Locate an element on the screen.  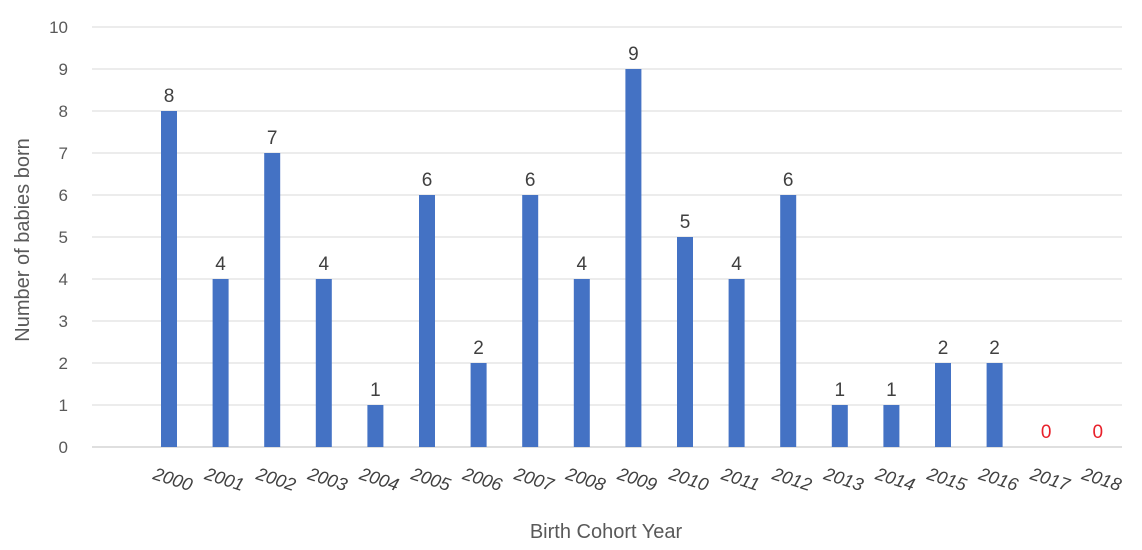
data-label: 5 is located at coordinates (685, 222).